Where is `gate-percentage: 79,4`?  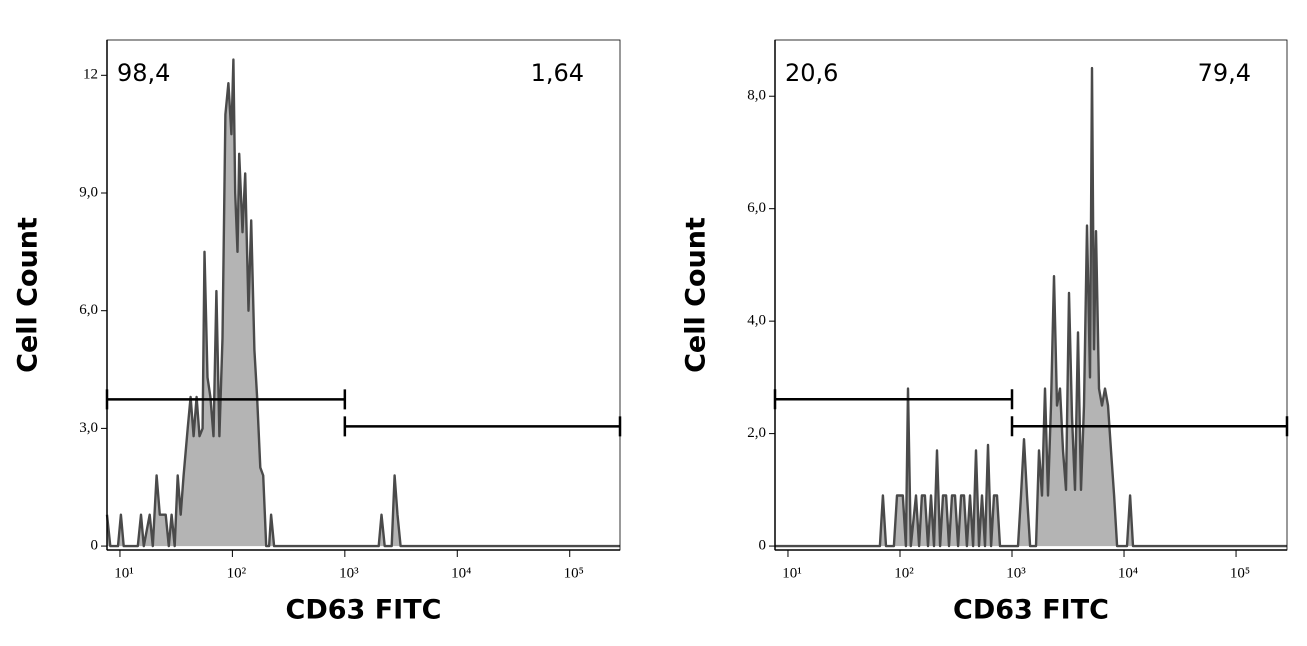 gate-percentage: 79,4 is located at coordinates (1224, 73).